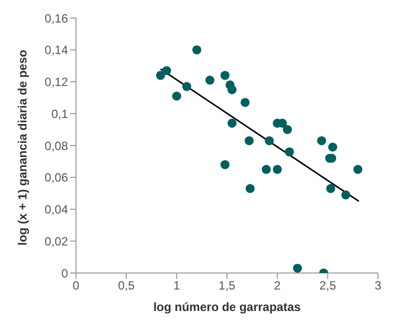 This screenshot has height=329, width=400. I want to click on y-tick-label: 0,02, so click(56, 241).